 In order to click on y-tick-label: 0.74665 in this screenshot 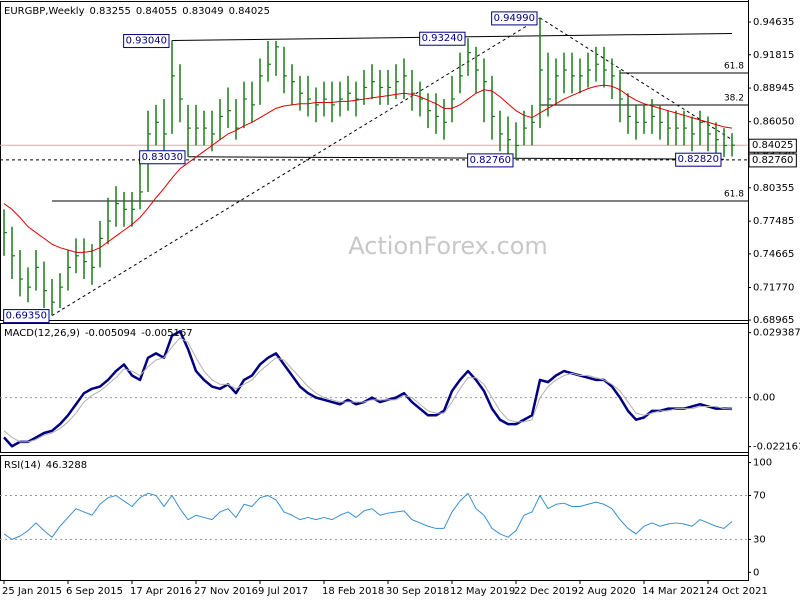, I will do `click(773, 254)`.